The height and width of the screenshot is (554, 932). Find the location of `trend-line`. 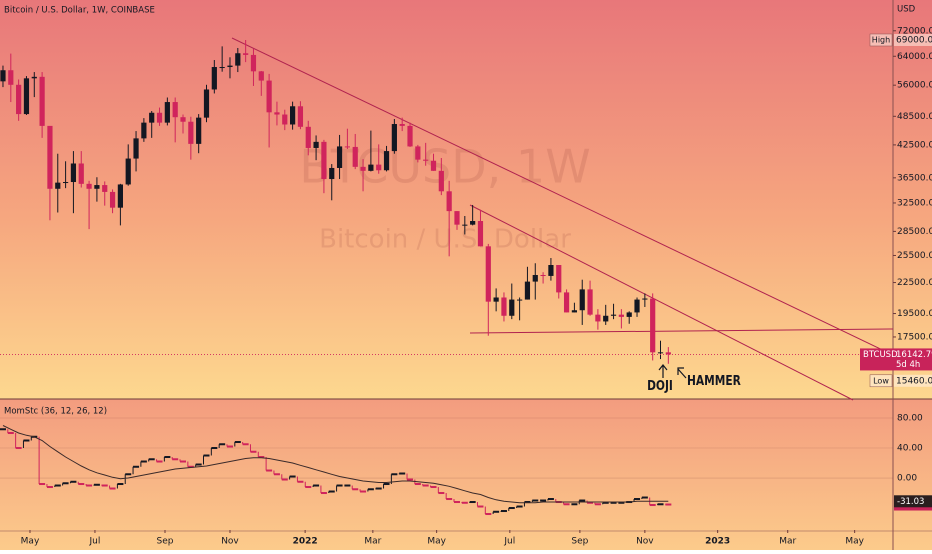

trend-line is located at coordinates (661, 302).